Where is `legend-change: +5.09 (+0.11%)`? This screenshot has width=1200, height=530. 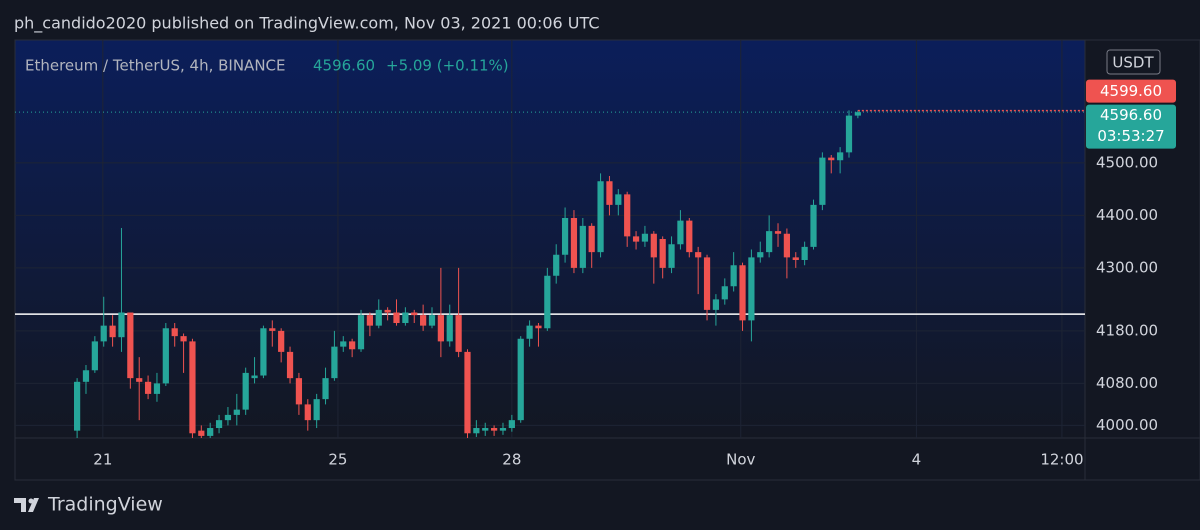 legend-change: +5.09 (+0.11%) is located at coordinates (447, 66).